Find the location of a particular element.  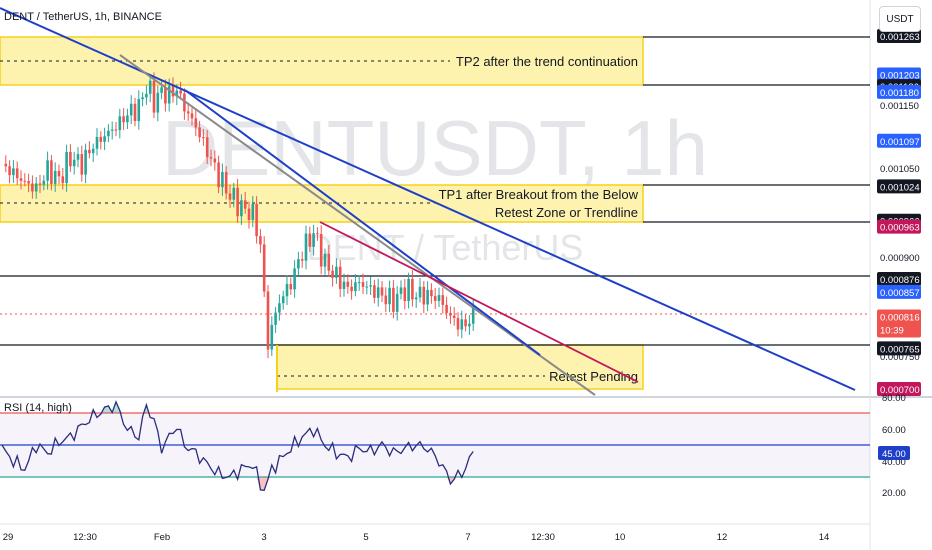

time-axis: 29 12:30 Feb 3 5 7 12:30 10 12 14 is located at coordinates (416, 537).